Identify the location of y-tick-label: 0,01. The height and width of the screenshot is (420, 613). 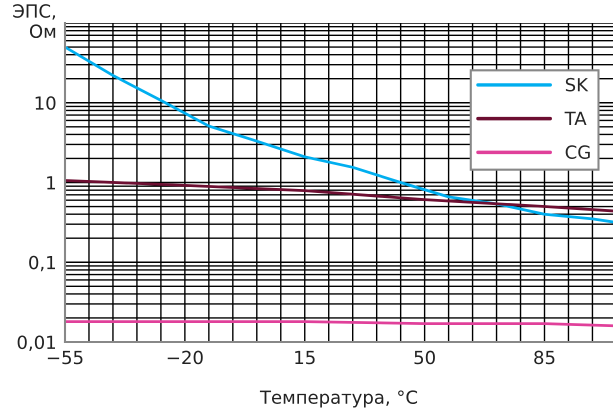
(36, 343).